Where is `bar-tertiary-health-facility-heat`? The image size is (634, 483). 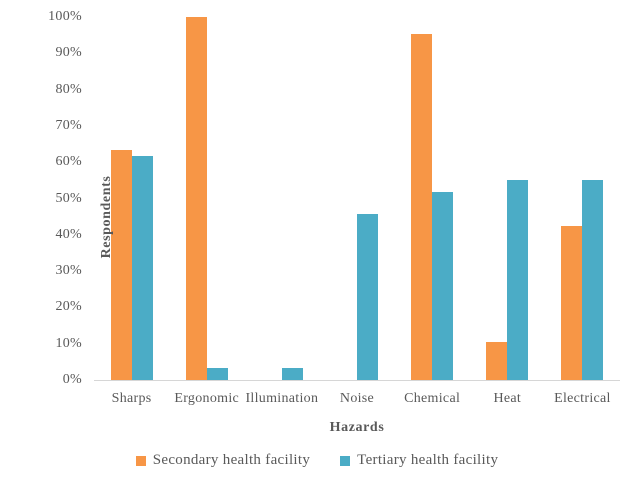
bar-tertiary-health-facility-heat is located at coordinates (518, 279).